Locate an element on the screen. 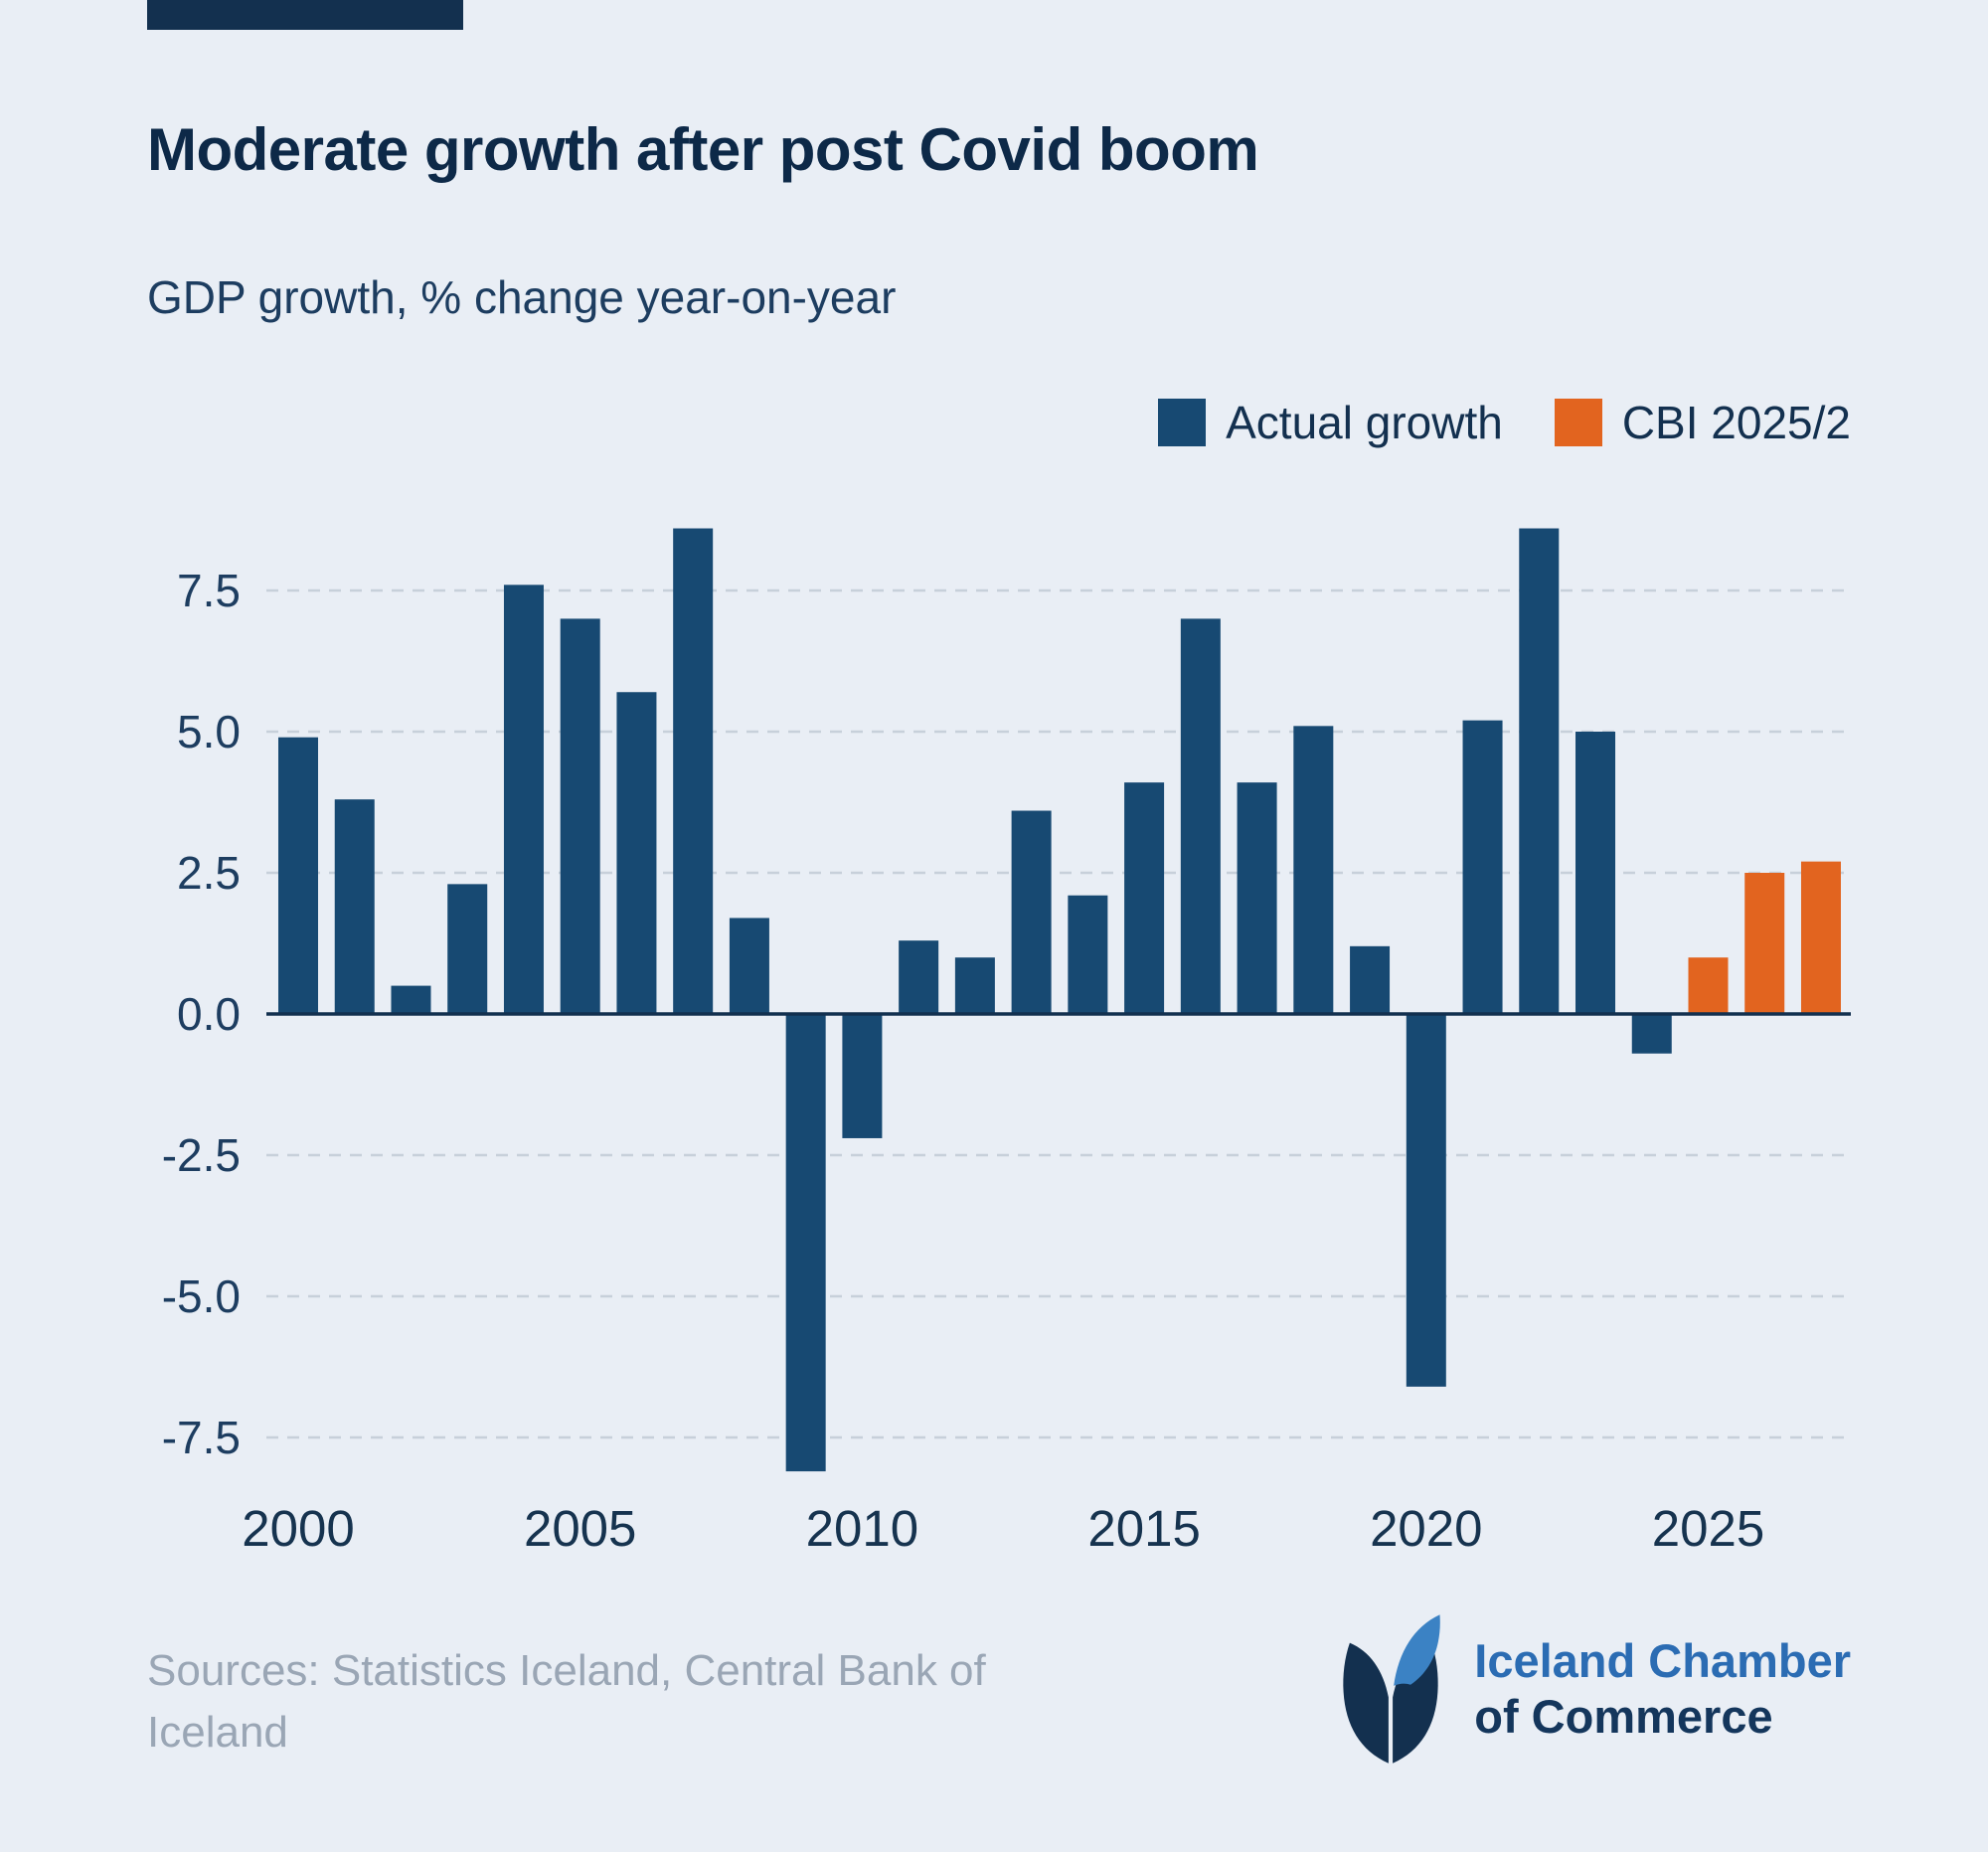 This screenshot has height=1852, width=1988. chart-subtitle: GDP growth, % change year-on-year is located at coordinates (522, 297).